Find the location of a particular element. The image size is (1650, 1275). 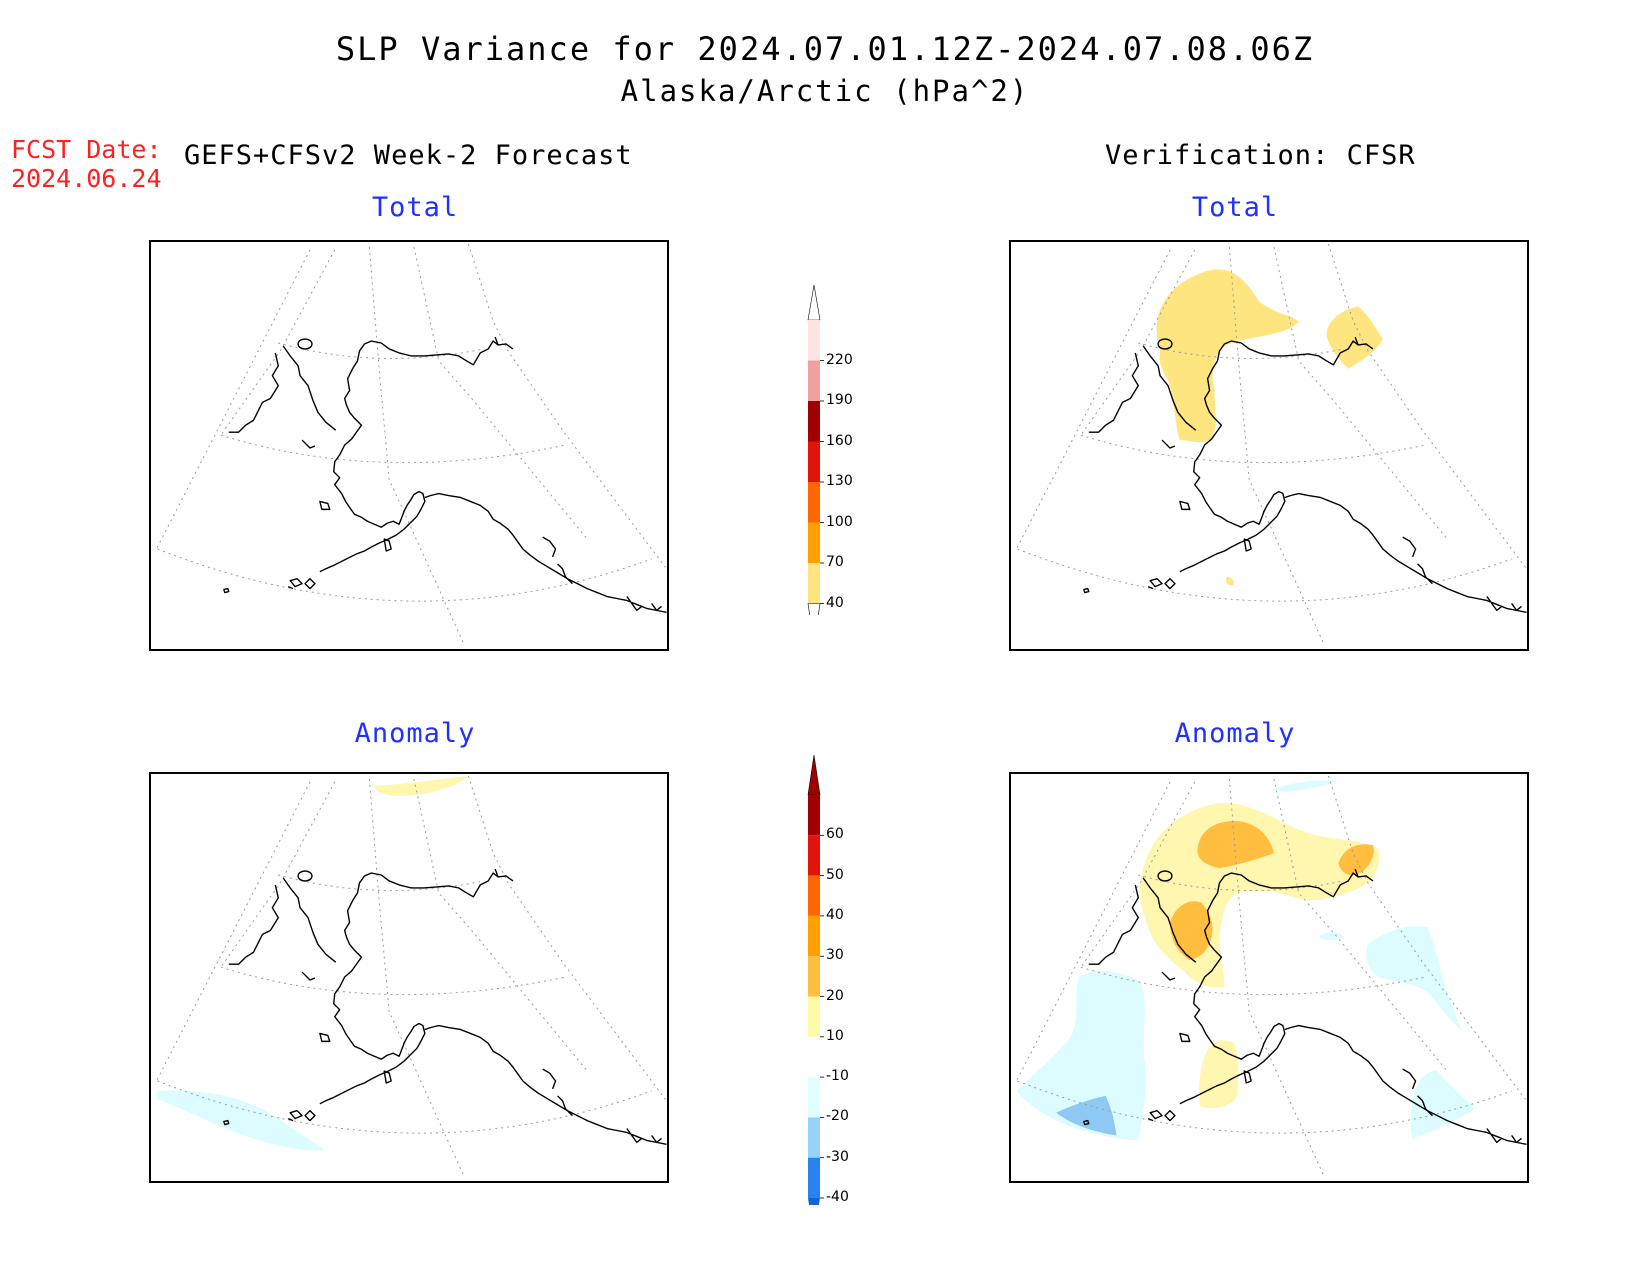

colorbar-label: 60 is located at coordinates (835, 834).